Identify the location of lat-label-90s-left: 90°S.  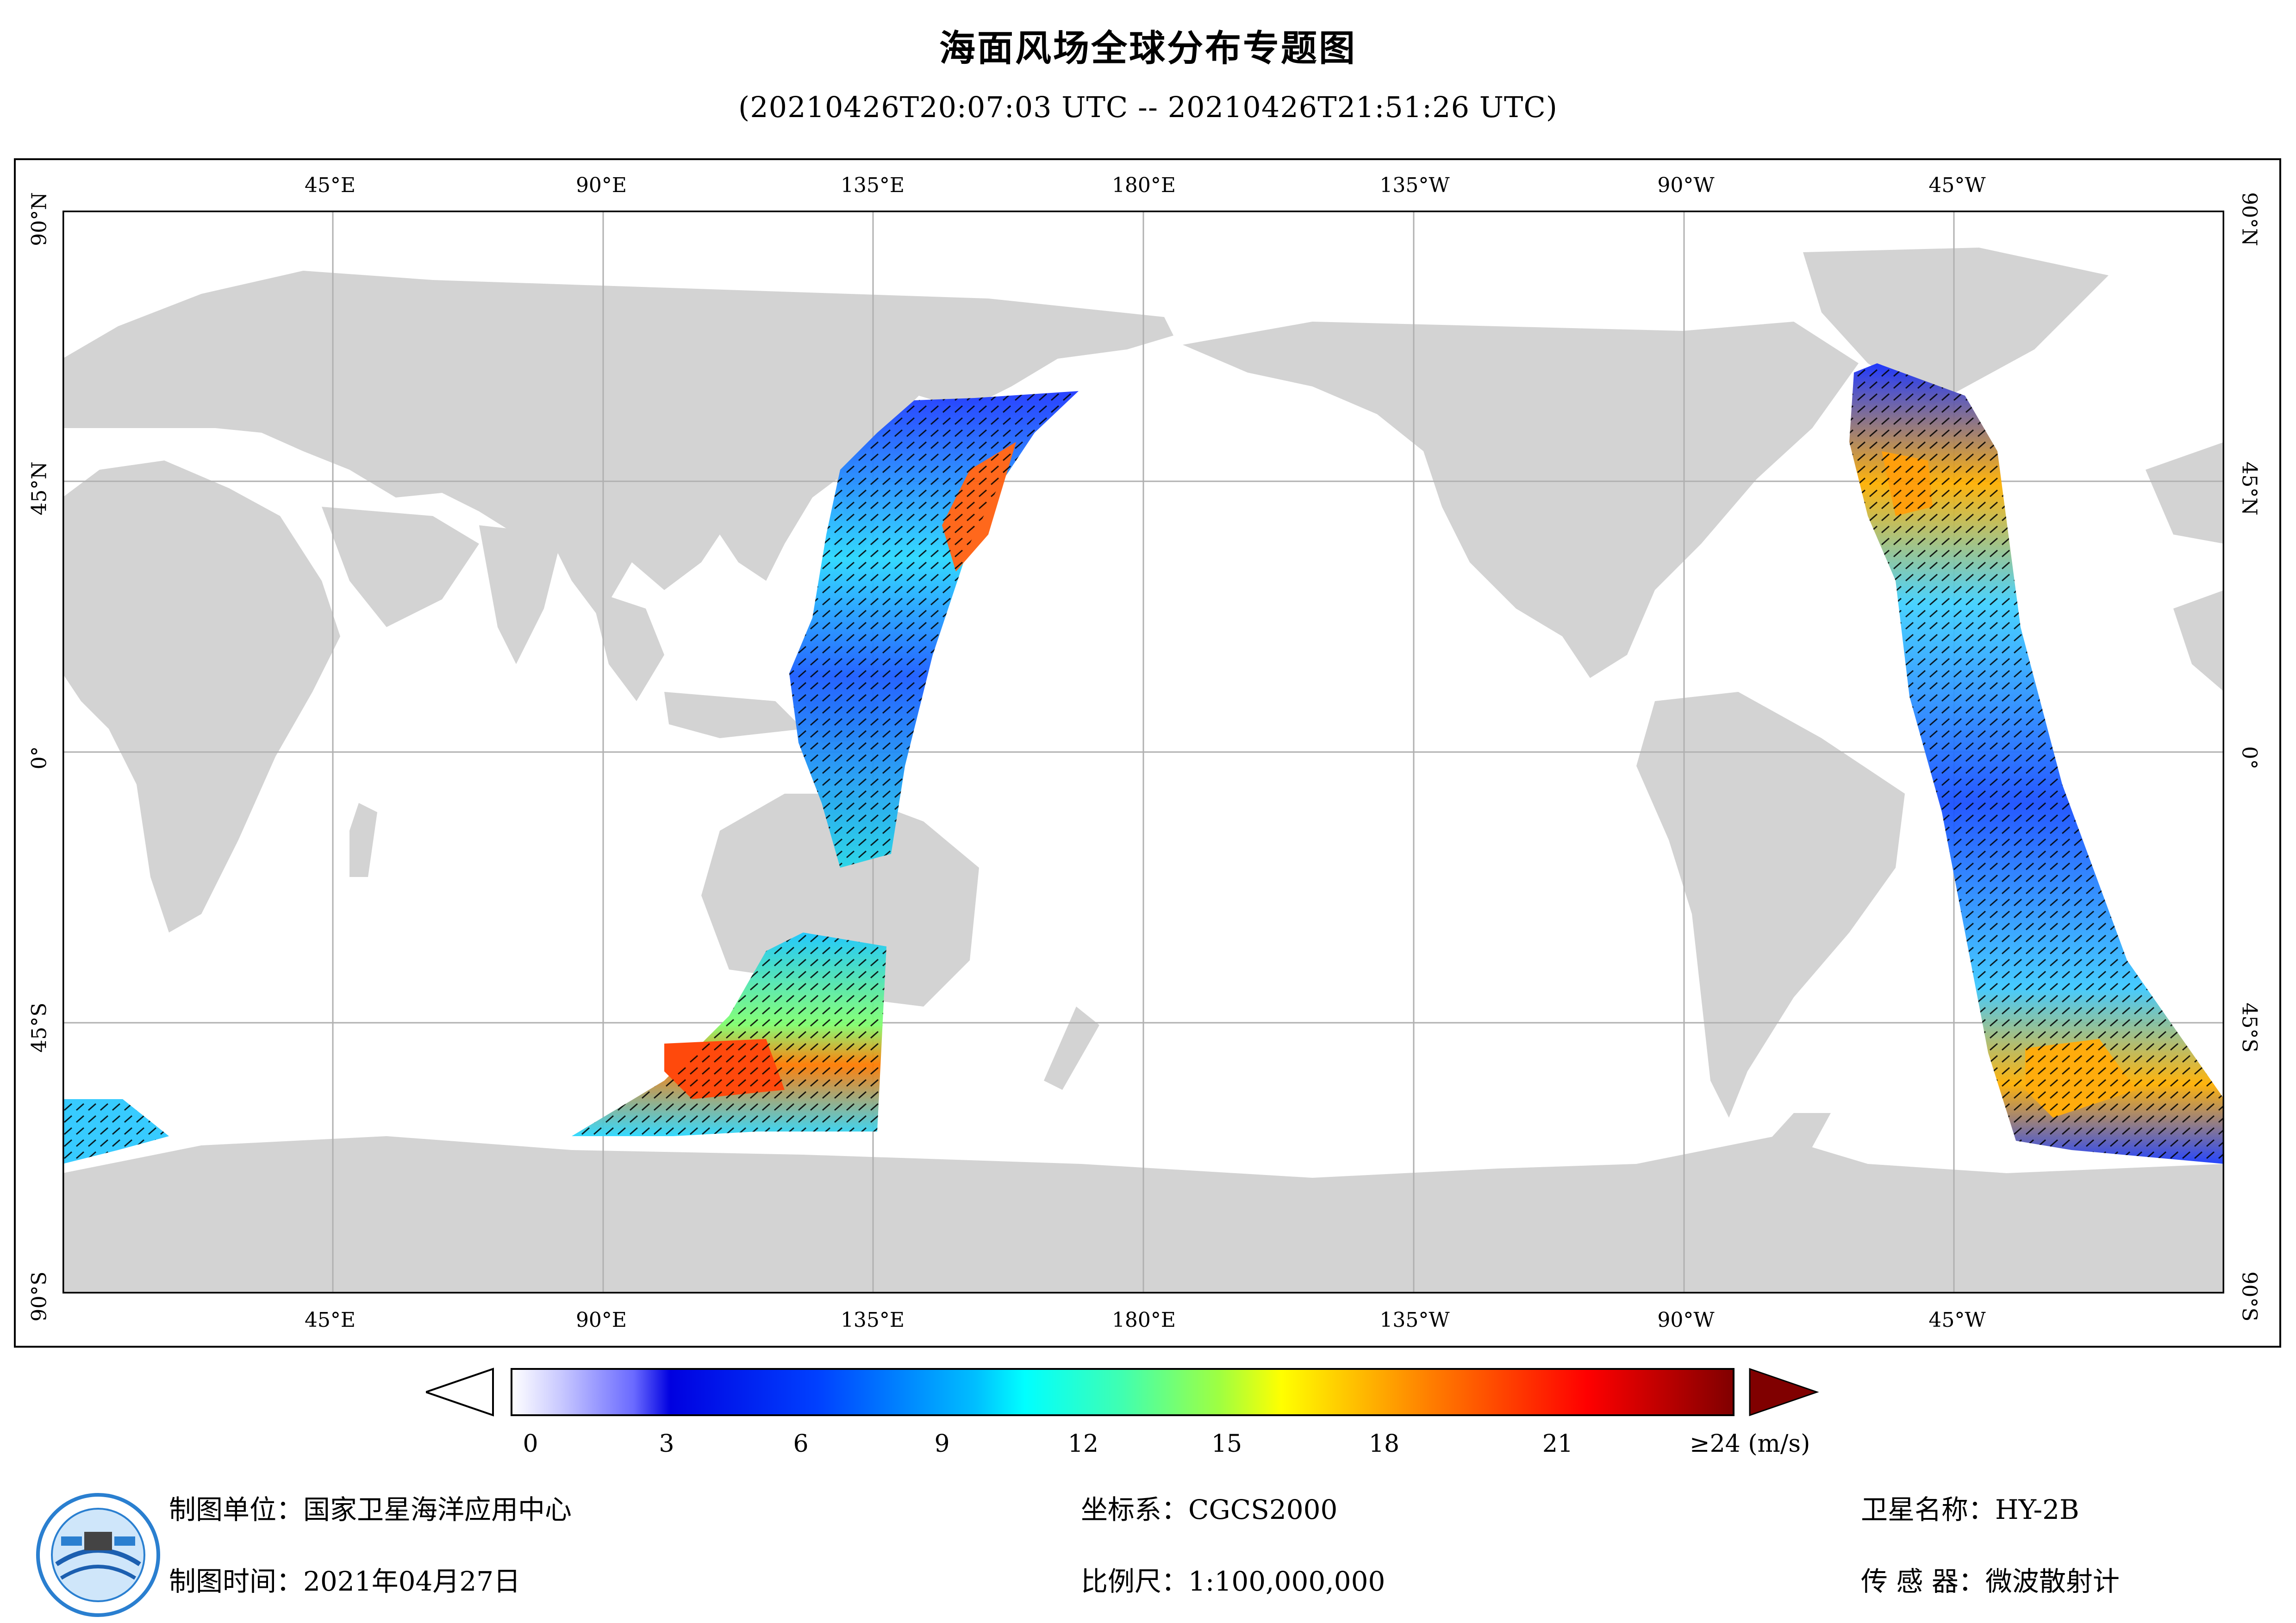
(39, 1296).